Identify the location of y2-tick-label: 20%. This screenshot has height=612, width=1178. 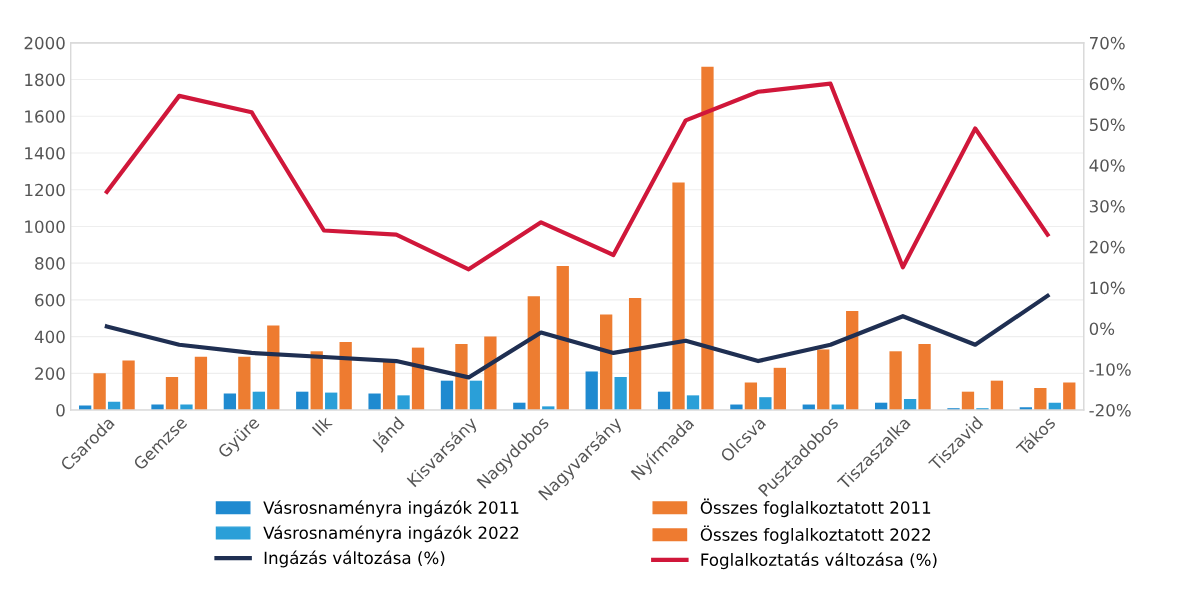
(1107, 247).